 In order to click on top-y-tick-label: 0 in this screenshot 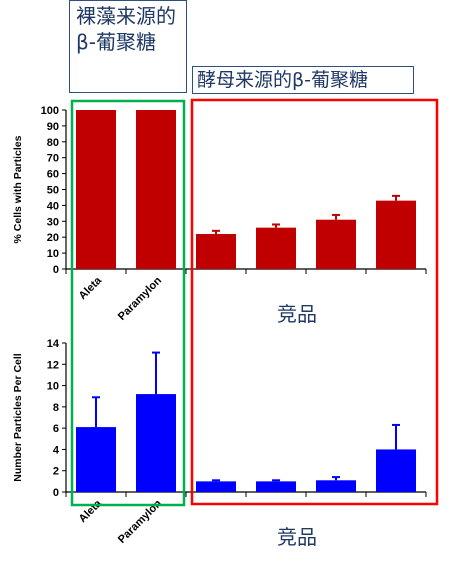, I will do `click(56, 270)`.